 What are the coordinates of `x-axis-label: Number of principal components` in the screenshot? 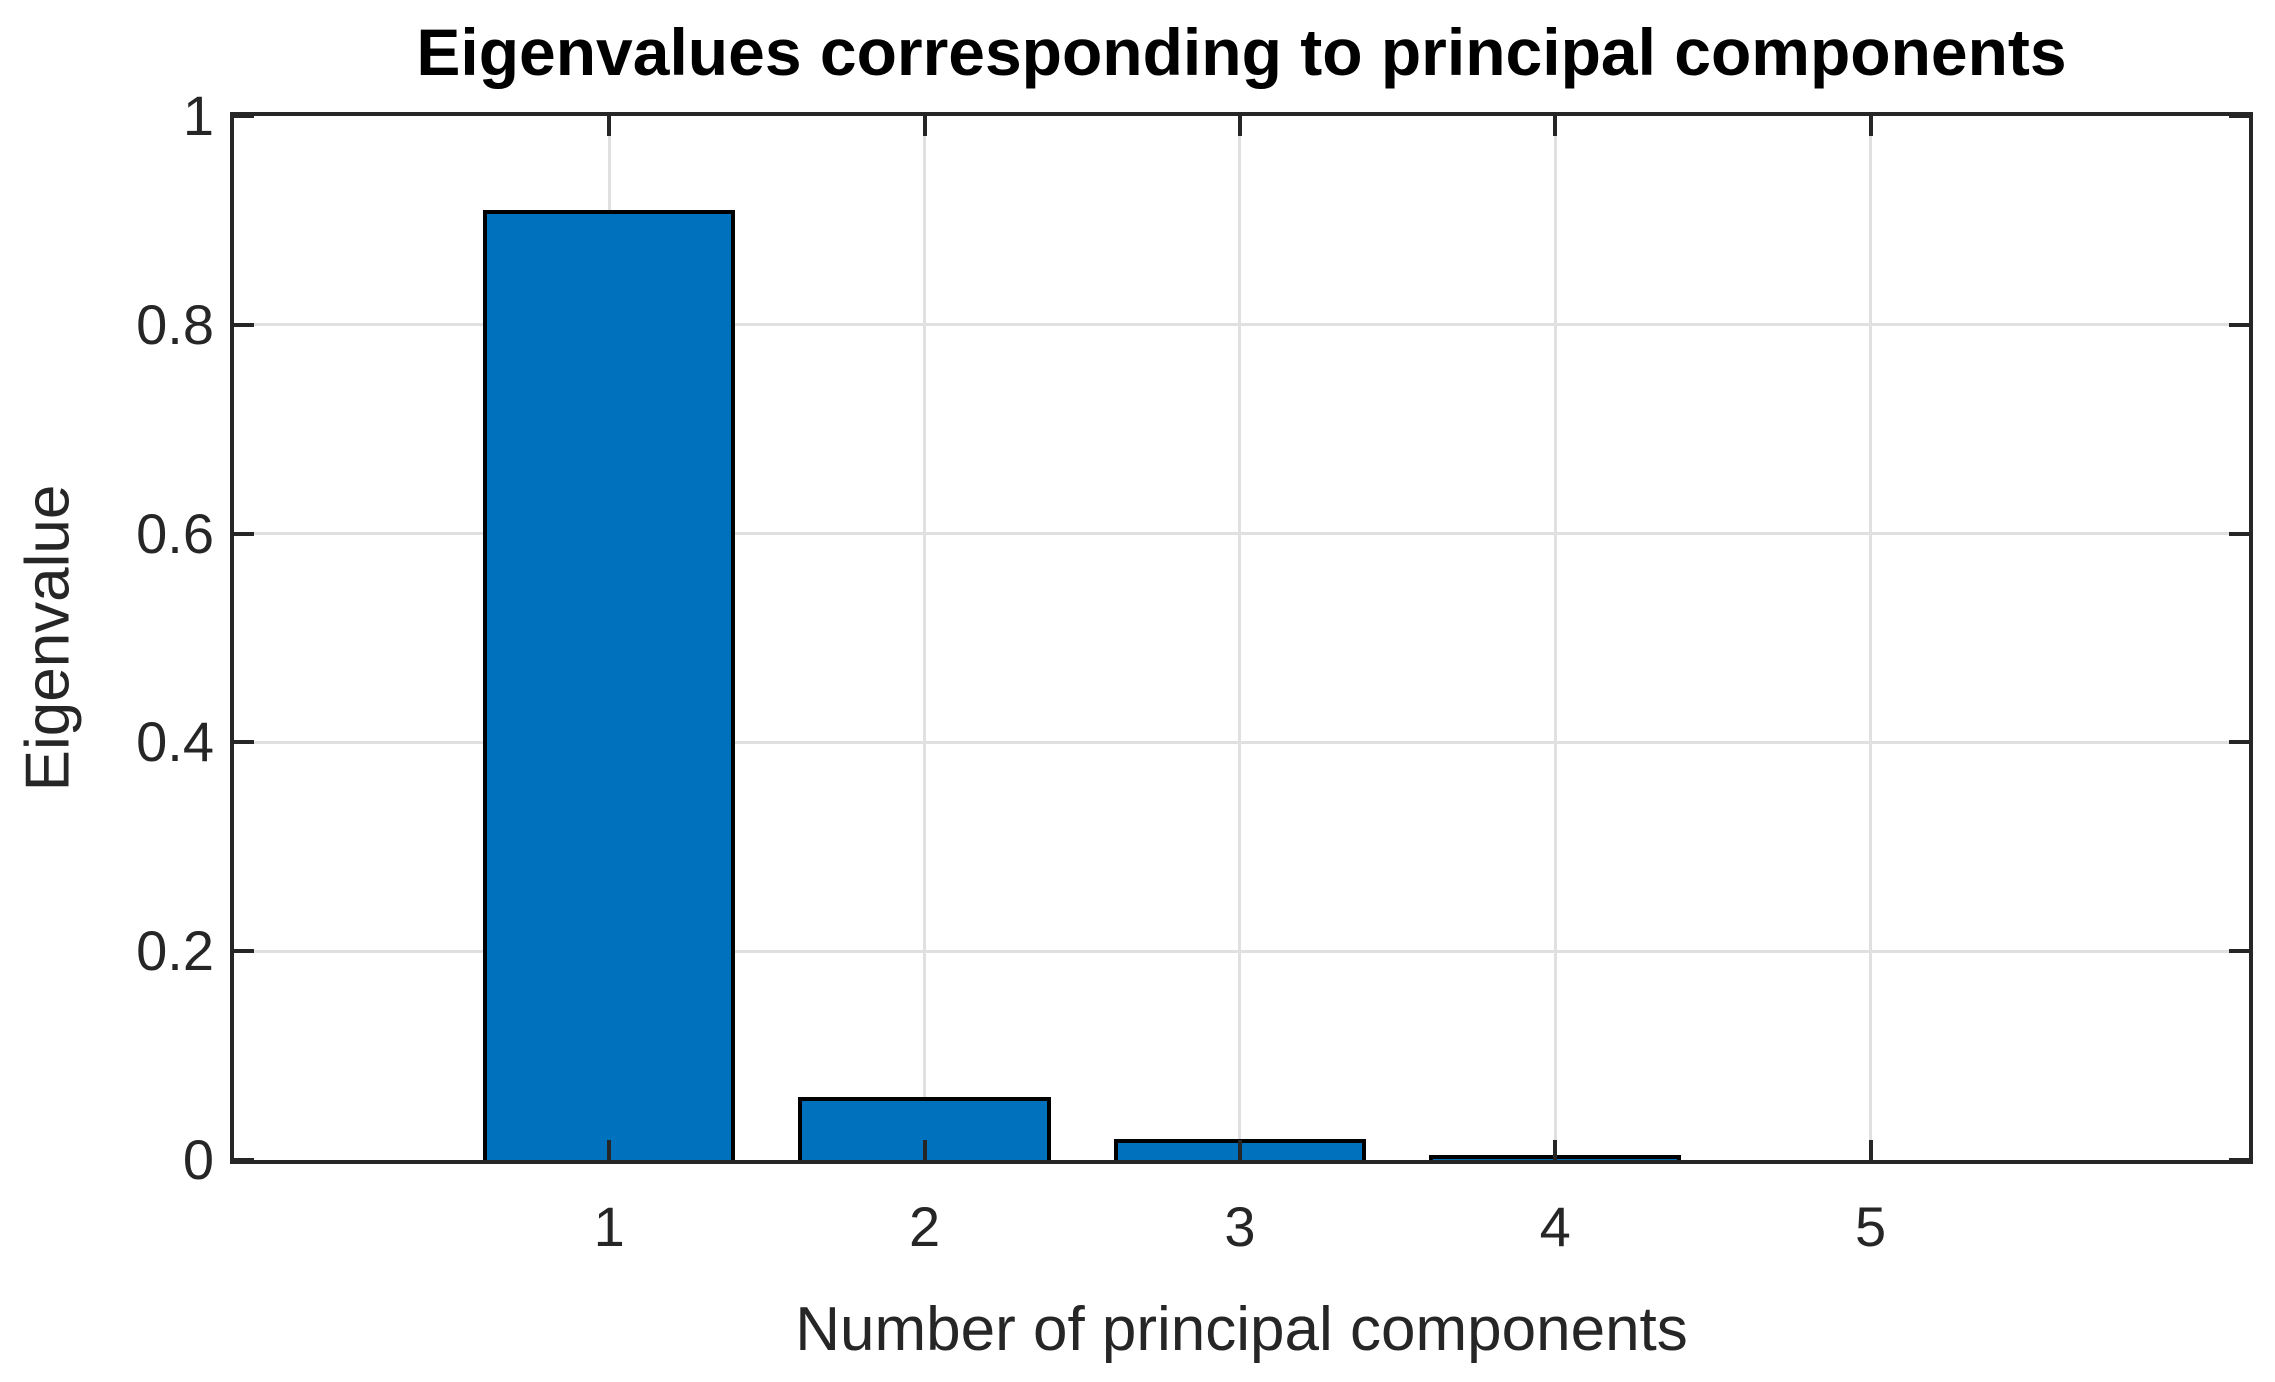 It's located at (1241, 1329).